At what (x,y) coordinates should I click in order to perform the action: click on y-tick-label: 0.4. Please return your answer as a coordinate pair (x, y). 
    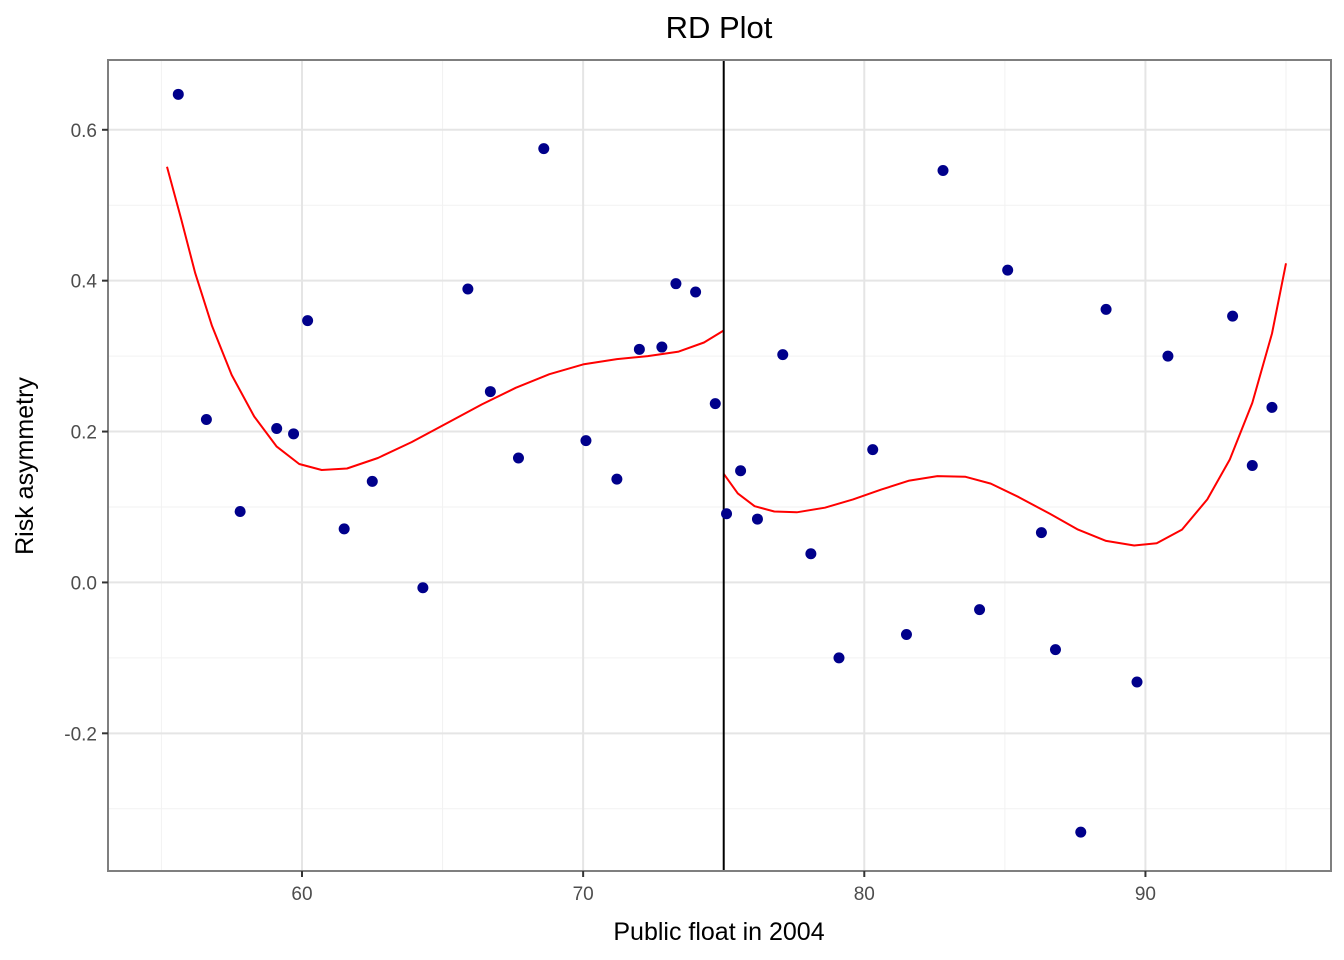
    Looking at the image, I should click on (84, 282).